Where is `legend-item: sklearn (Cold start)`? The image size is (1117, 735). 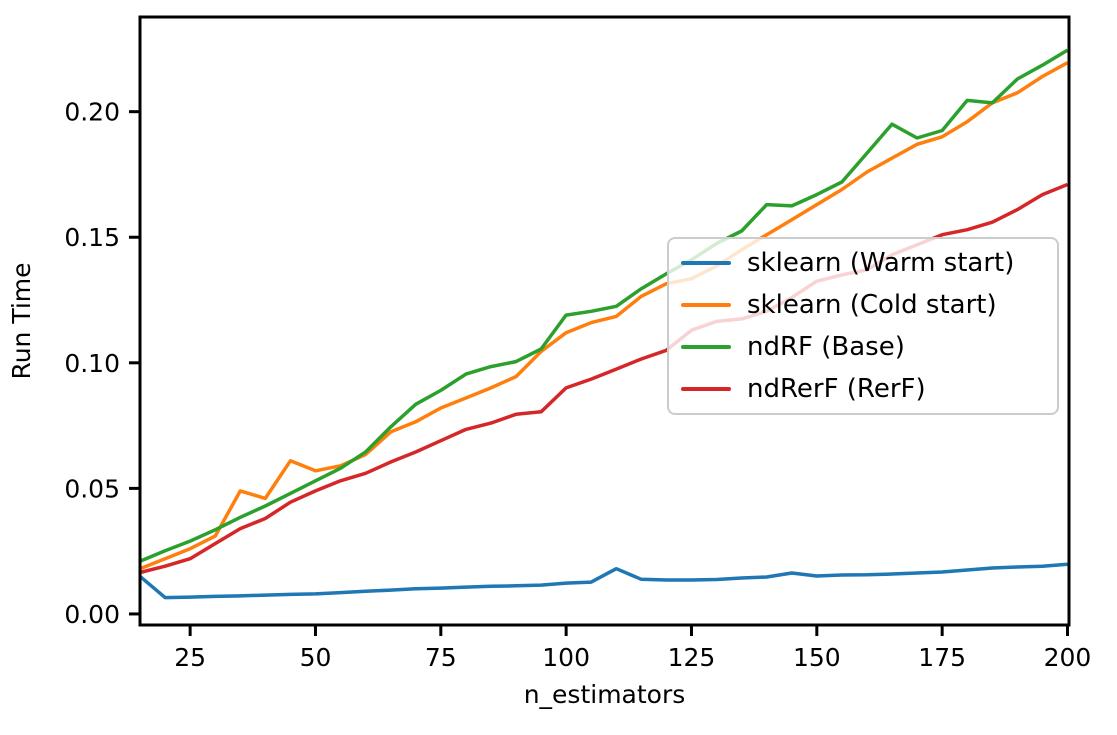
legend-item: sklearn (Cold start) is located at coordinates (863, 305).